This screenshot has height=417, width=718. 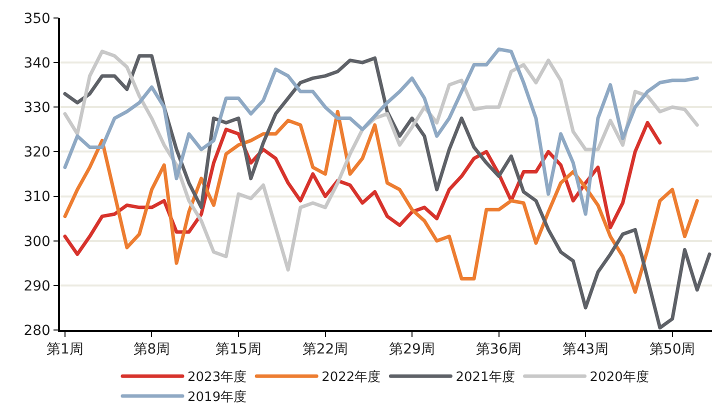 I want to click on x-tick-label: 第22周, so click(x=325, y=350).